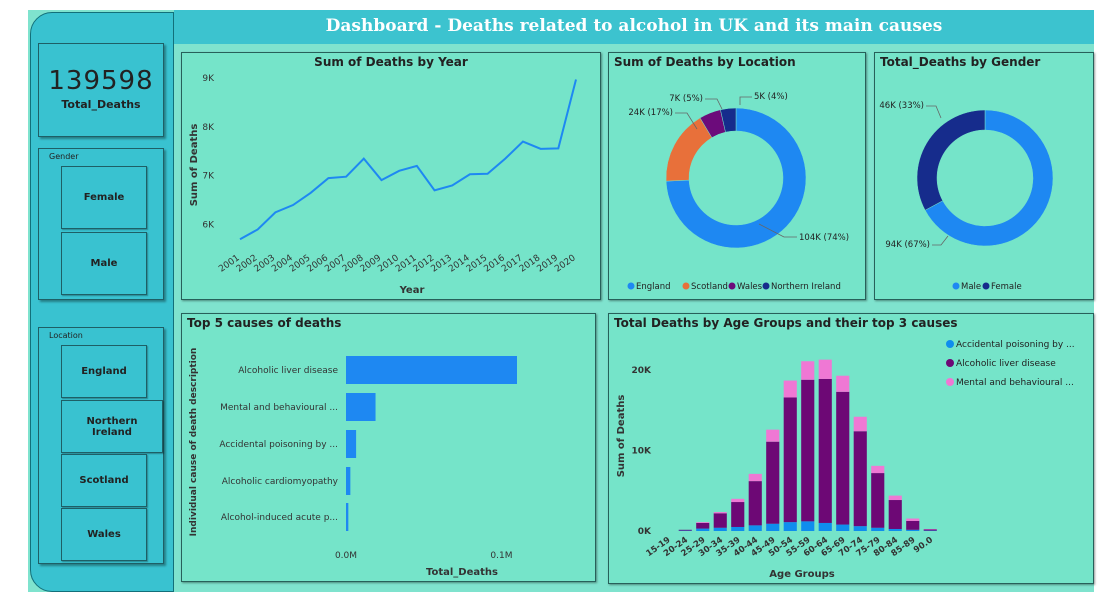  I want to click on gender-slicer: Gender Female Male, so click(101, 224).